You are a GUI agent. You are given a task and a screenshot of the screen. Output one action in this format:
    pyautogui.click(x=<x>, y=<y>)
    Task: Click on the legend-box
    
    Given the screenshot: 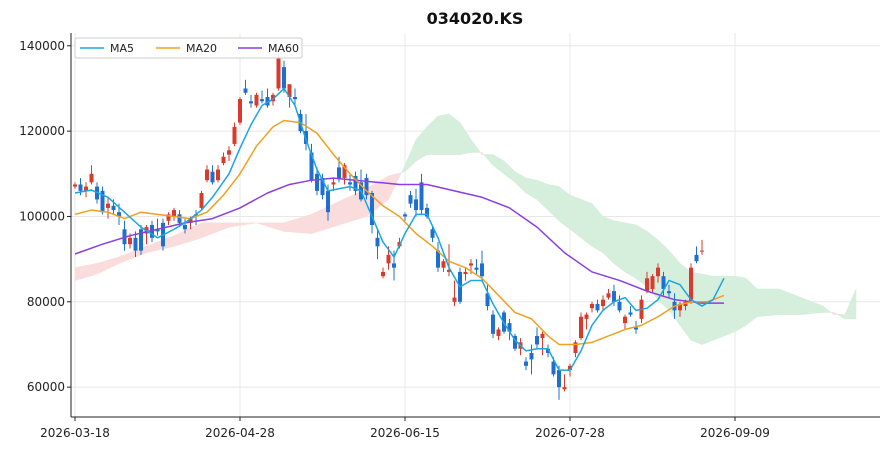 What is the action you would take?
    pyautogui.click(x=188, y=48)
    